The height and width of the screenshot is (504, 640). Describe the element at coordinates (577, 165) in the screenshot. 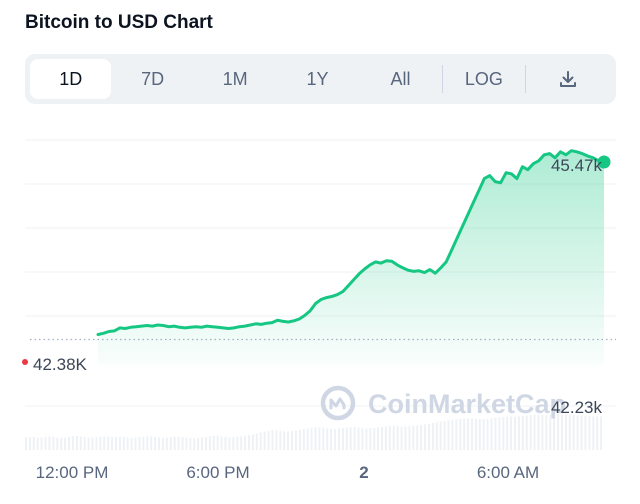

I see `high-price-label: 45.47k` at that location.